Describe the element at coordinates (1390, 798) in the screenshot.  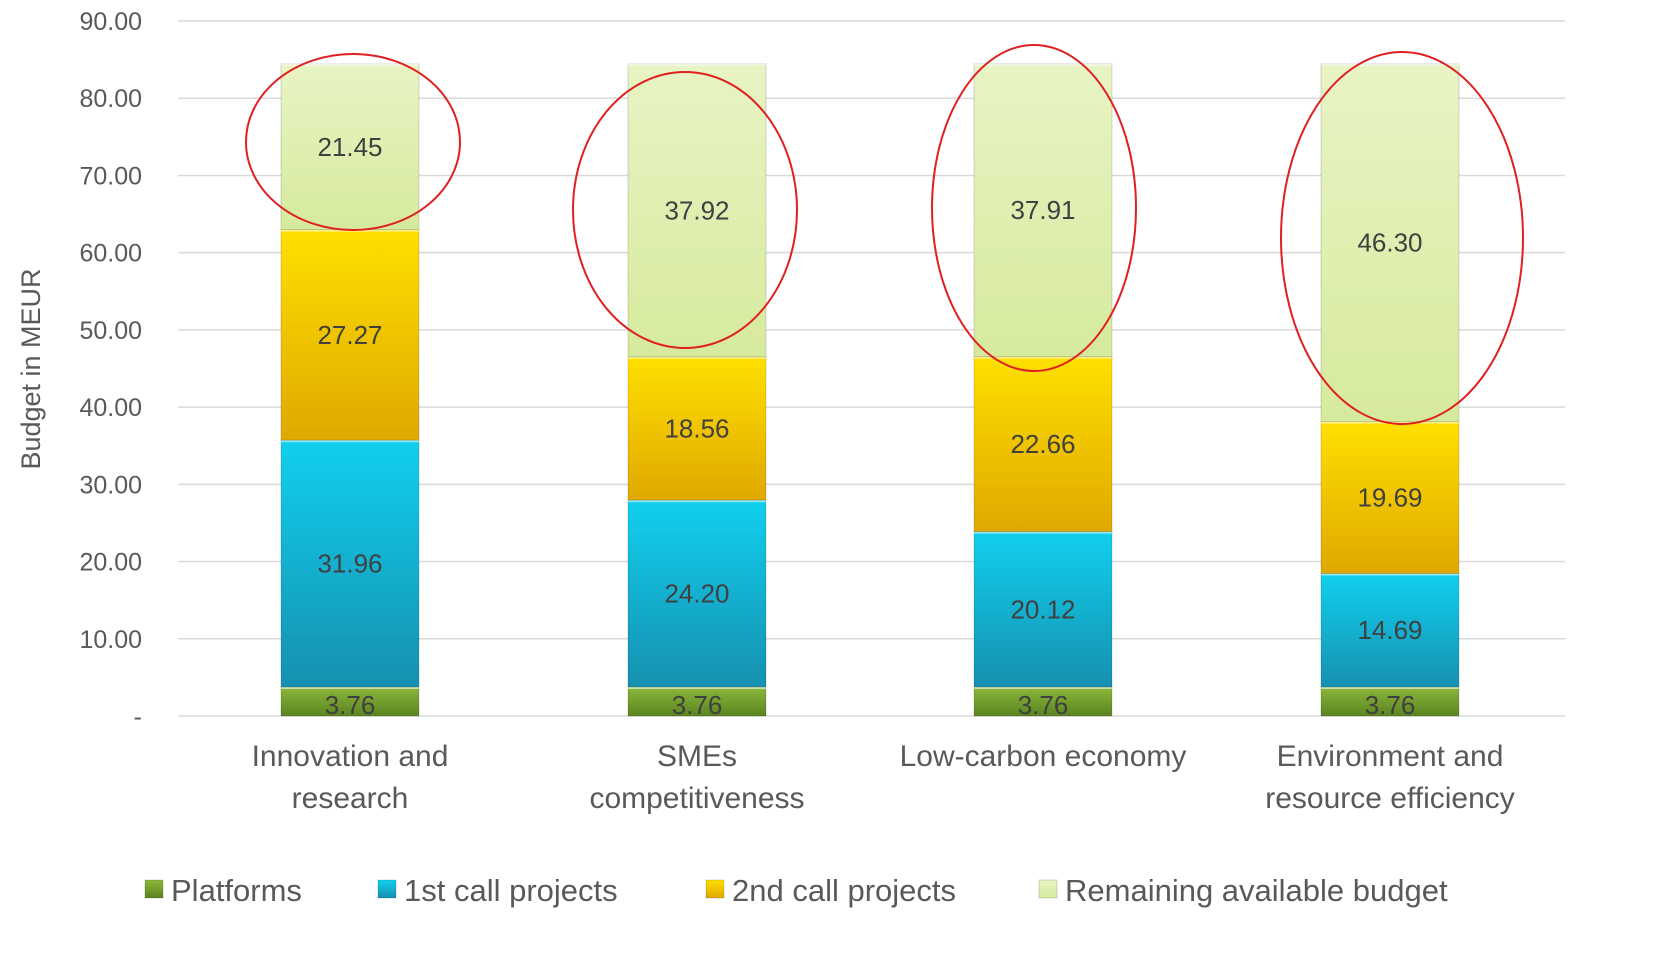
I see `x-category-label: resource efficiency` at that location.